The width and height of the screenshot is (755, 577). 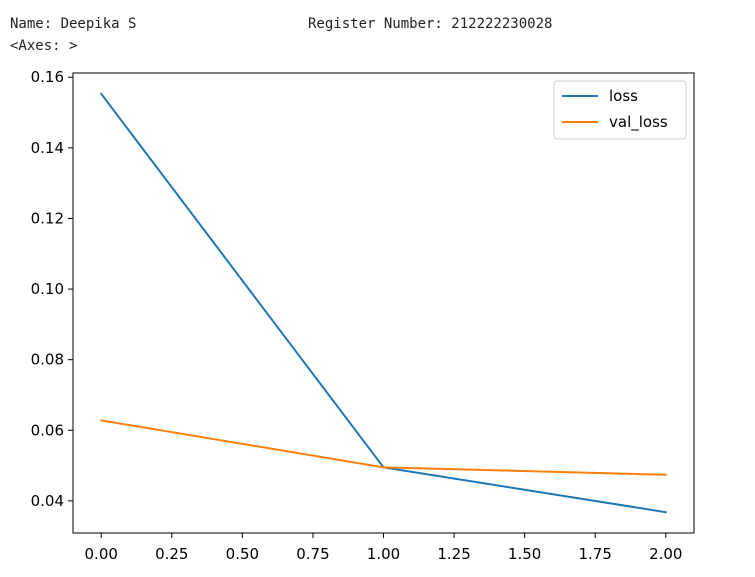 I want to click on axes-repr-text: <Axes: >, so click(x=44, y=46).